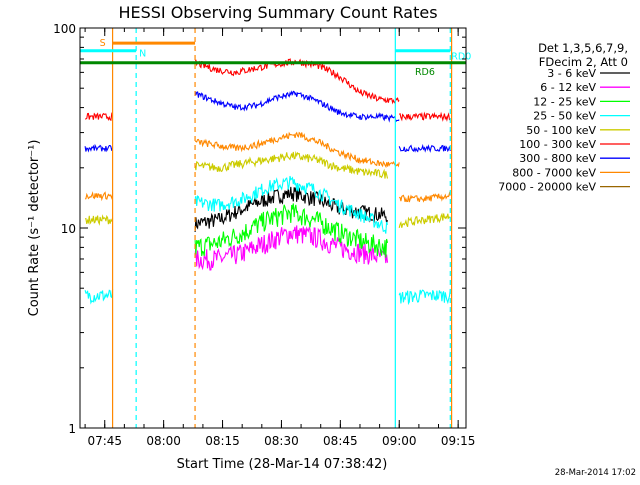  I want to click on legend-label-2: 12 - 25 keV, so click(564, 101).